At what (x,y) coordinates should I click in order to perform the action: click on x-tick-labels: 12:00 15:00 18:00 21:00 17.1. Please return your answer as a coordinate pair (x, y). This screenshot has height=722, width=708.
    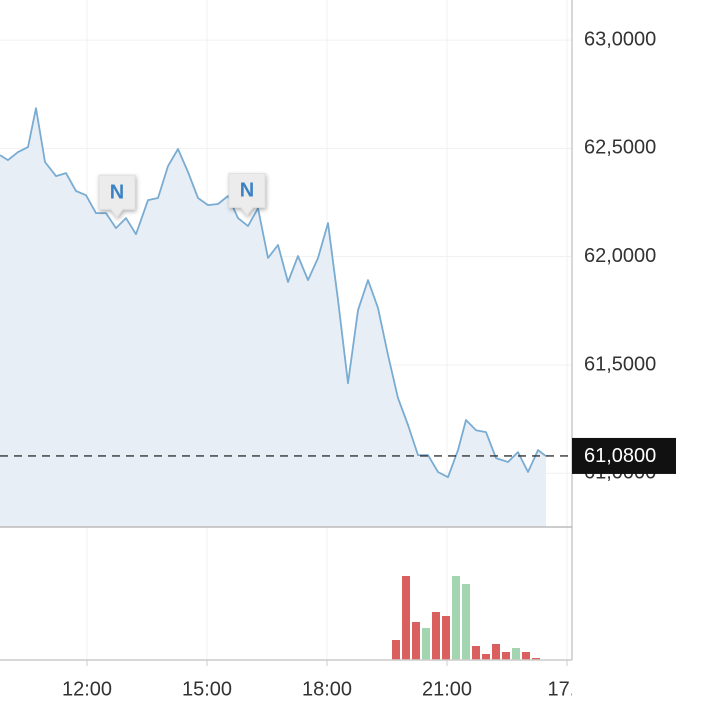
    Looking at the image, I should click on (324, 689).